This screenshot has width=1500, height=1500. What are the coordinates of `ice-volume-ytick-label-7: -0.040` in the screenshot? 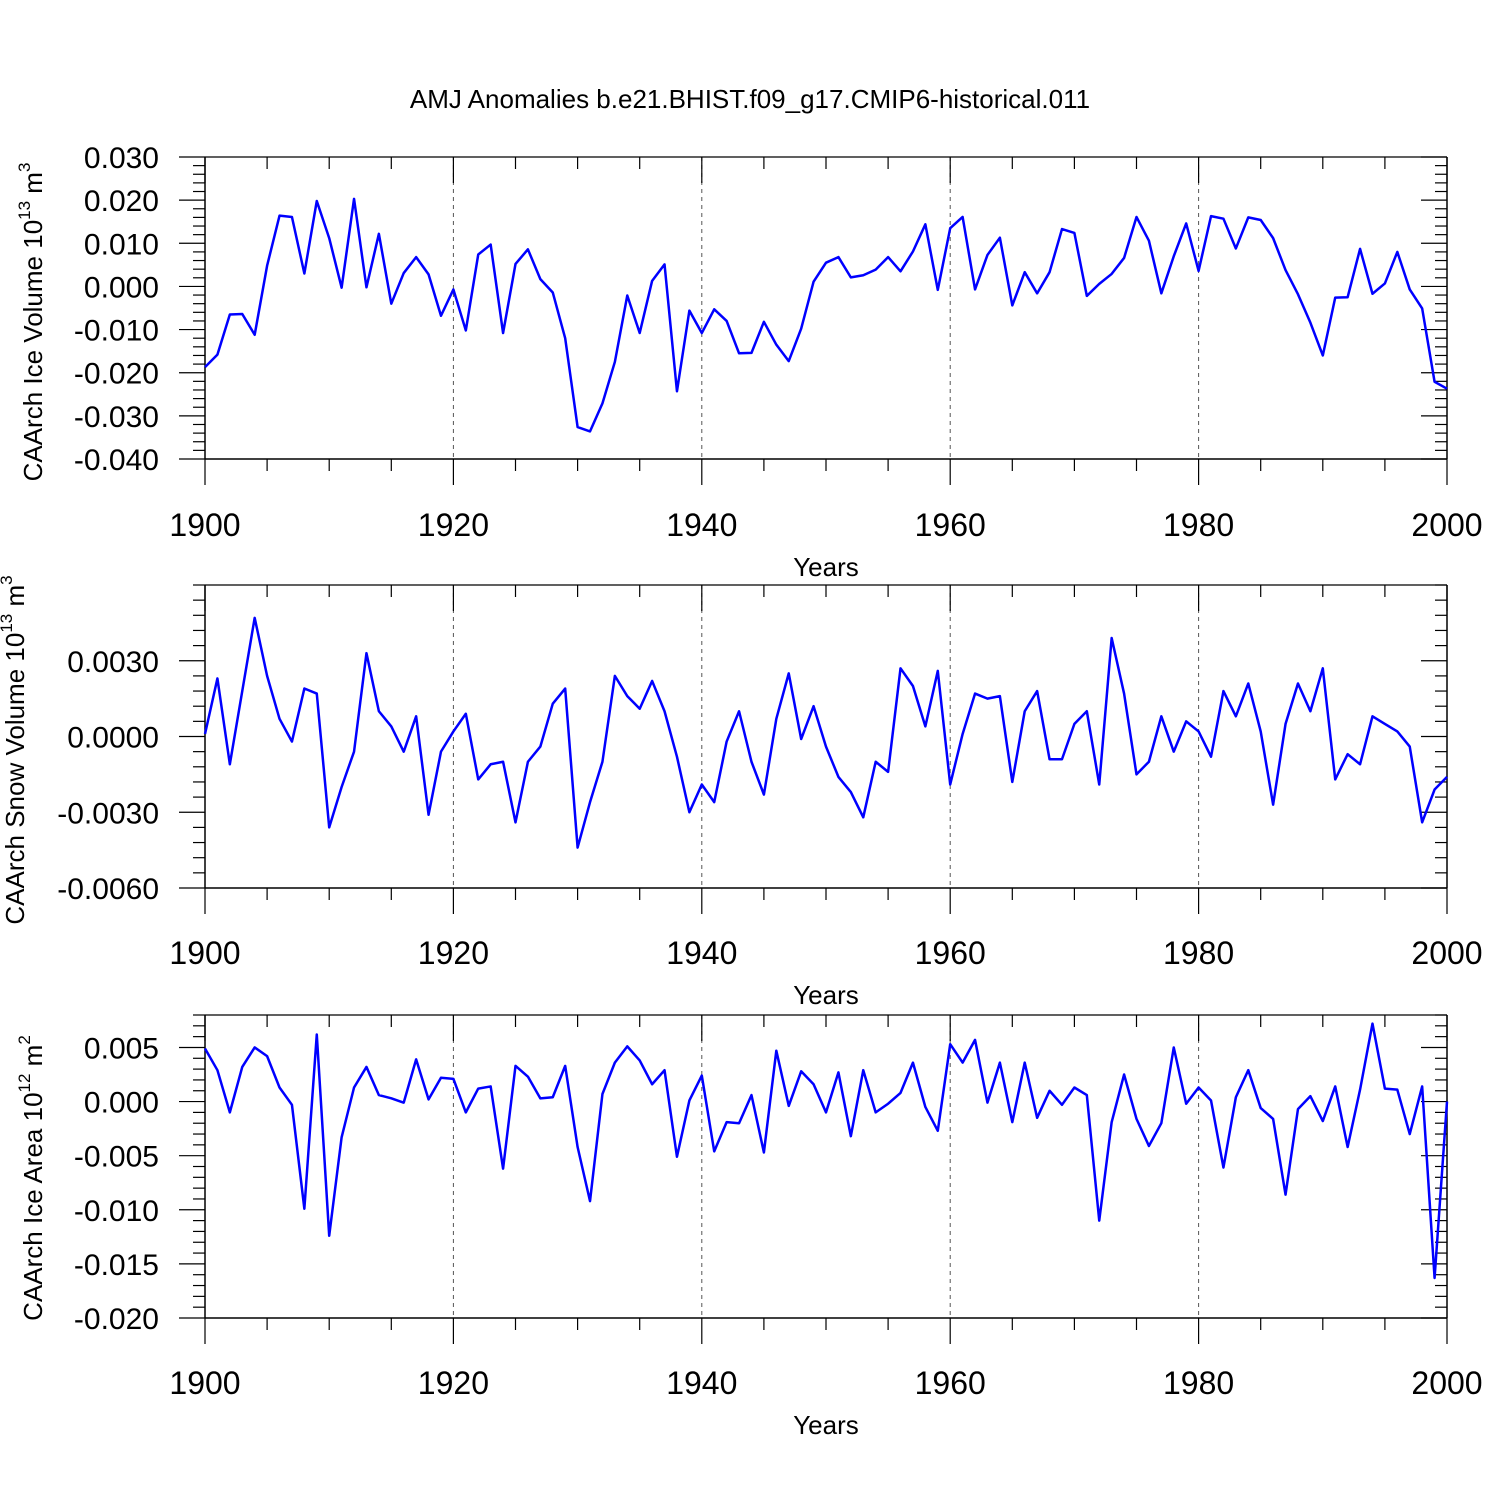 It's located at (116, 460).